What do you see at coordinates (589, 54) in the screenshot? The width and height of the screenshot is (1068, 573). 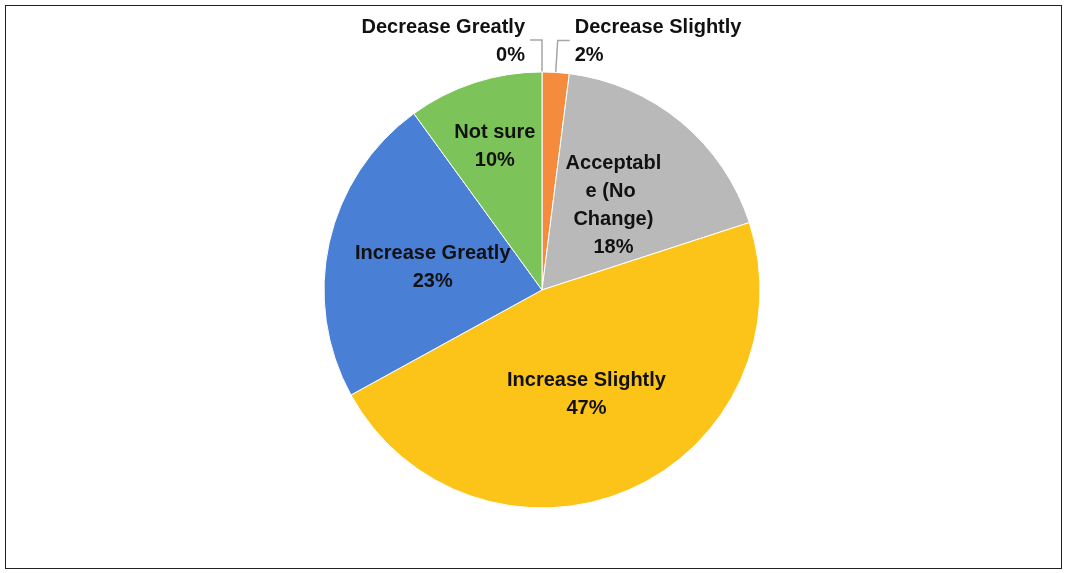 I see `data-label: 2%` at bounding box center [589, 54].